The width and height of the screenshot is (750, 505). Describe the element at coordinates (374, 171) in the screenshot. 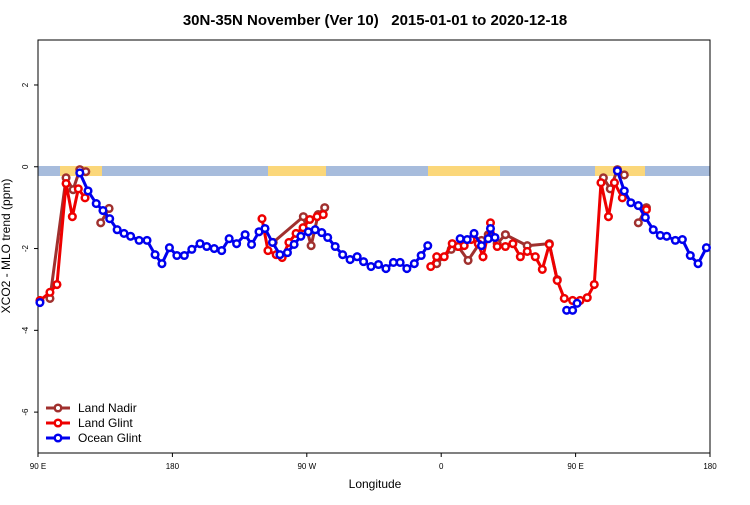

I see `ocean-band` at that location.